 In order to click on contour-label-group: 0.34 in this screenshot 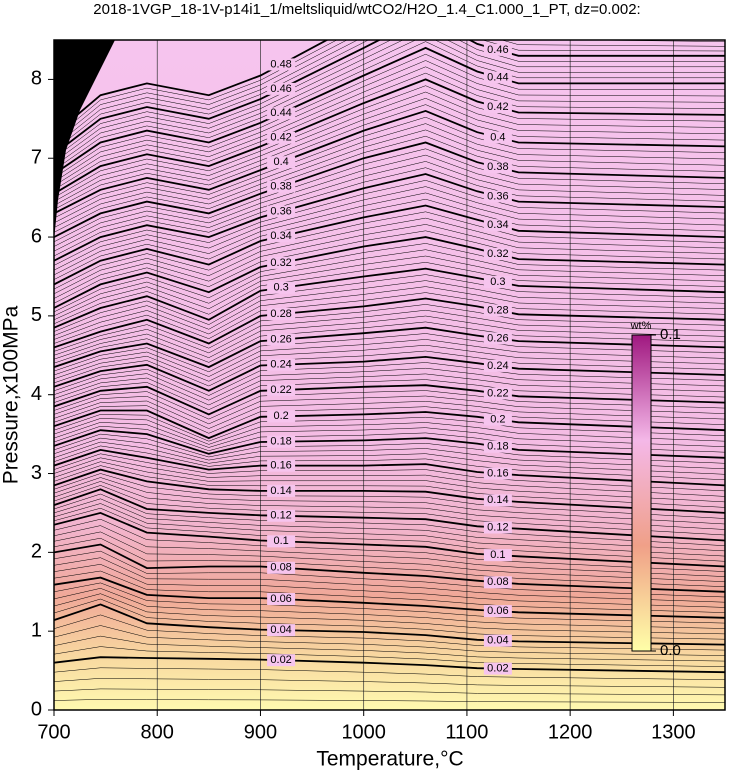, I will do `click(497, 225)`.